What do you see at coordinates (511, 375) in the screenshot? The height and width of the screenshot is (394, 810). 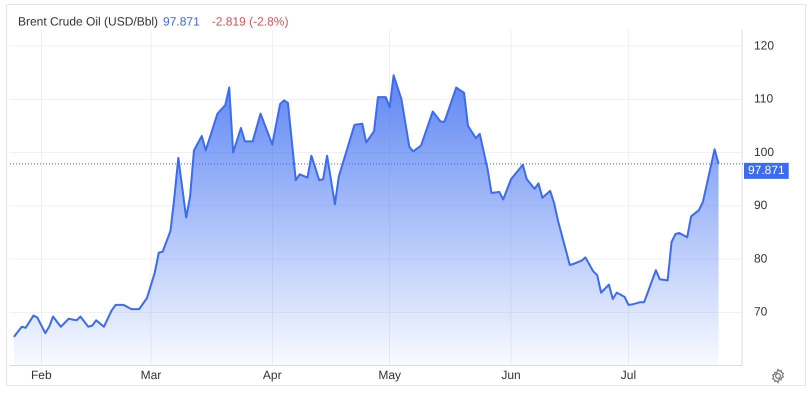 I see `x-tick-label: Jun` at bounding box center [511, 375].